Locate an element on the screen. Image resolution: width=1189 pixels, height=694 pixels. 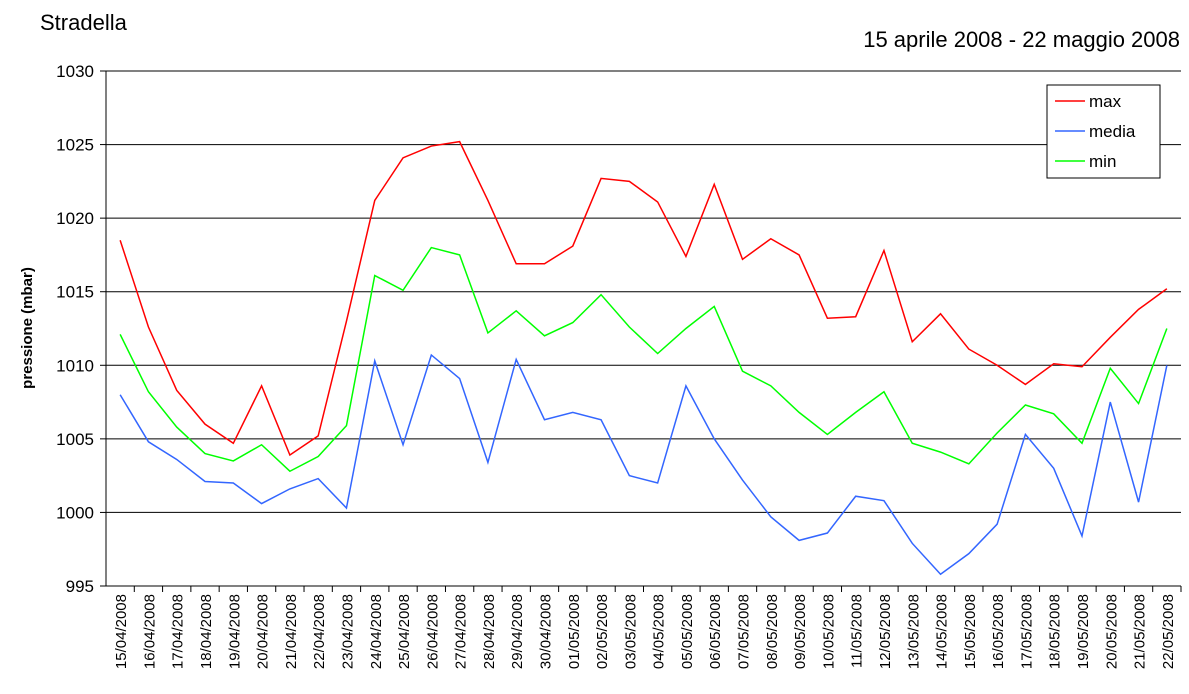
x-tick-label: 26/04/2008 is located at coordinates (432, 631).